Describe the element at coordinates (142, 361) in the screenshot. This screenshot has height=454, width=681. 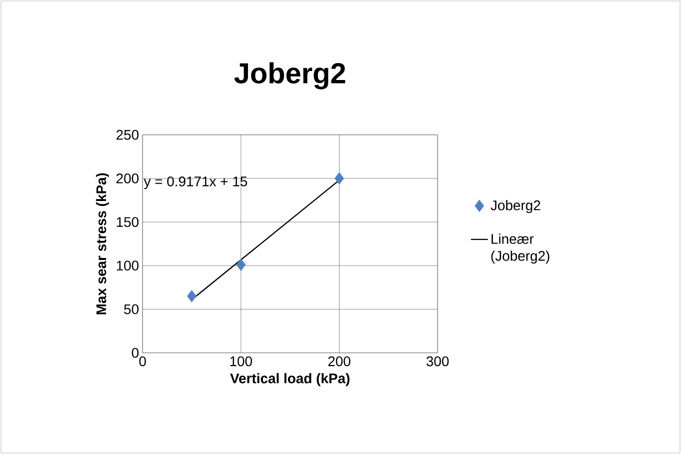
I see `x-tick-label: 0` at that location.